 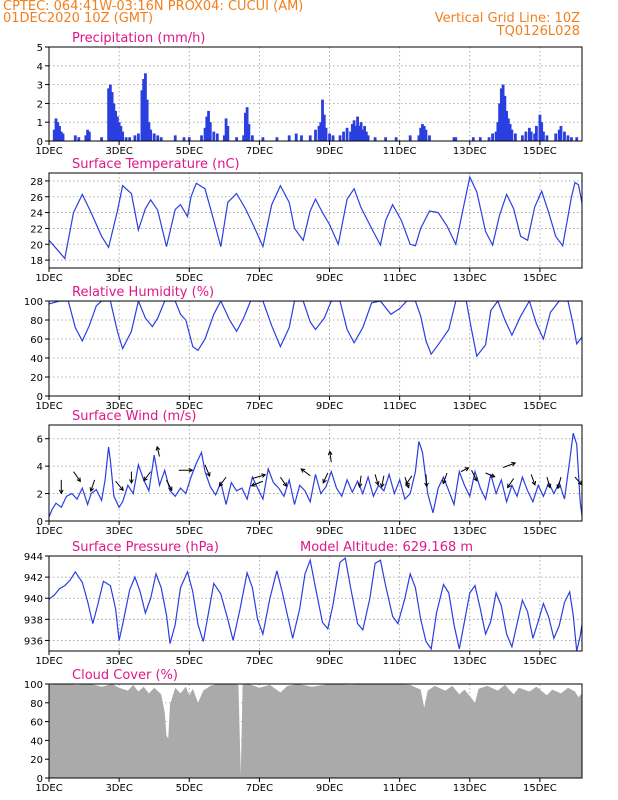 What do you see at coordinates (36, 321) in the screenshot?
I see `humidity-ytick-label: 80` at bounding box center [36, 321].